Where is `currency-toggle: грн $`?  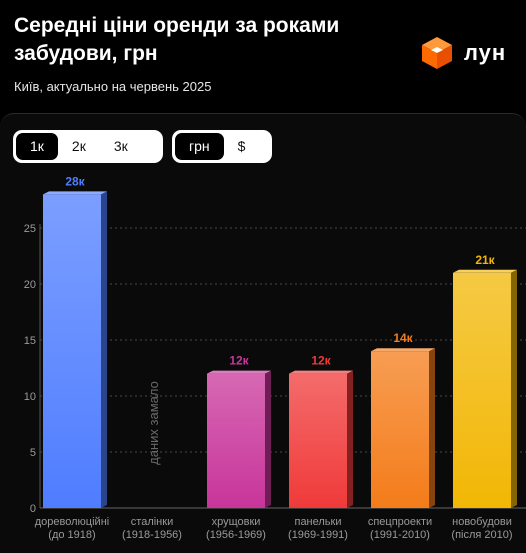 currency-toggle: грн $ is located at coordinates (222, 146).